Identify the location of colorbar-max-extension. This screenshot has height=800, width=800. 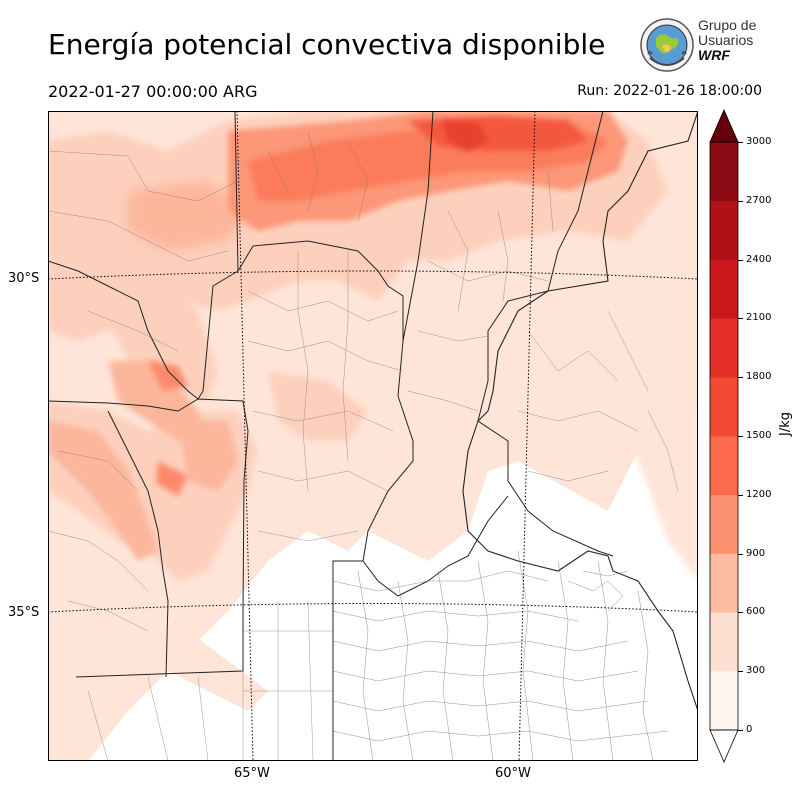
(724, 126).